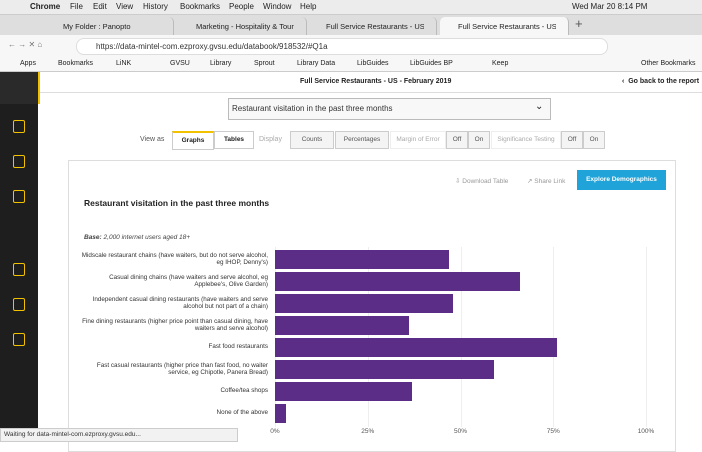  I want to click on bookmark: Library Data, so click(316, 63).